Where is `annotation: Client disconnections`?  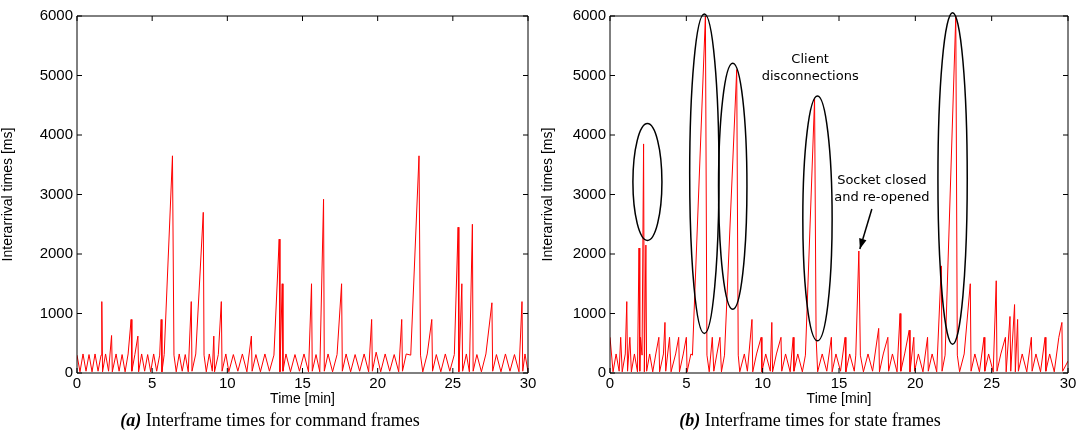 annotation: Client disconnections is located at coordinates (810, 67).